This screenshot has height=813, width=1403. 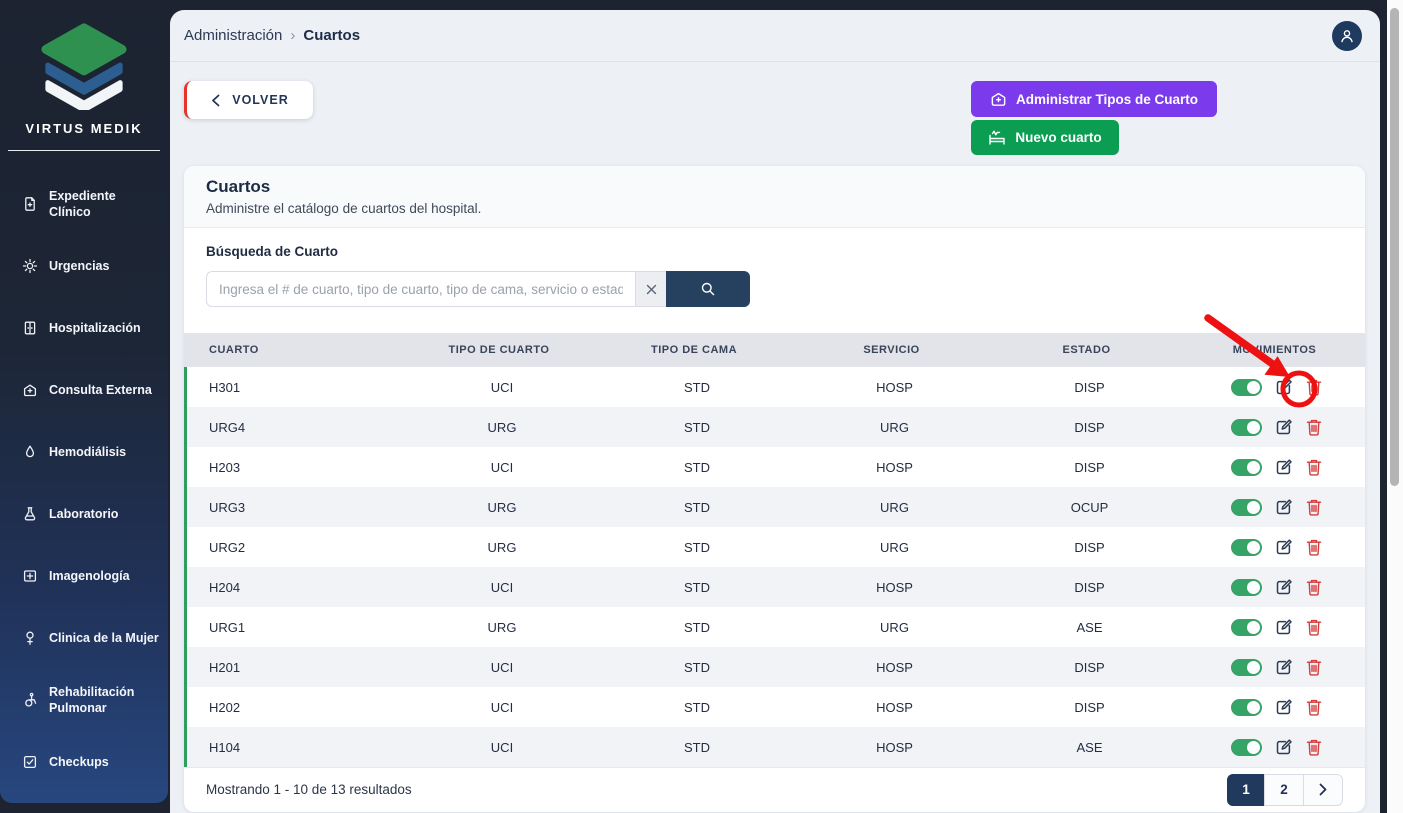 What do you see at coordinates (227, 547) in the screenshot?
I see `cell-cuarto: URG2` at bounding box center [227, 547].